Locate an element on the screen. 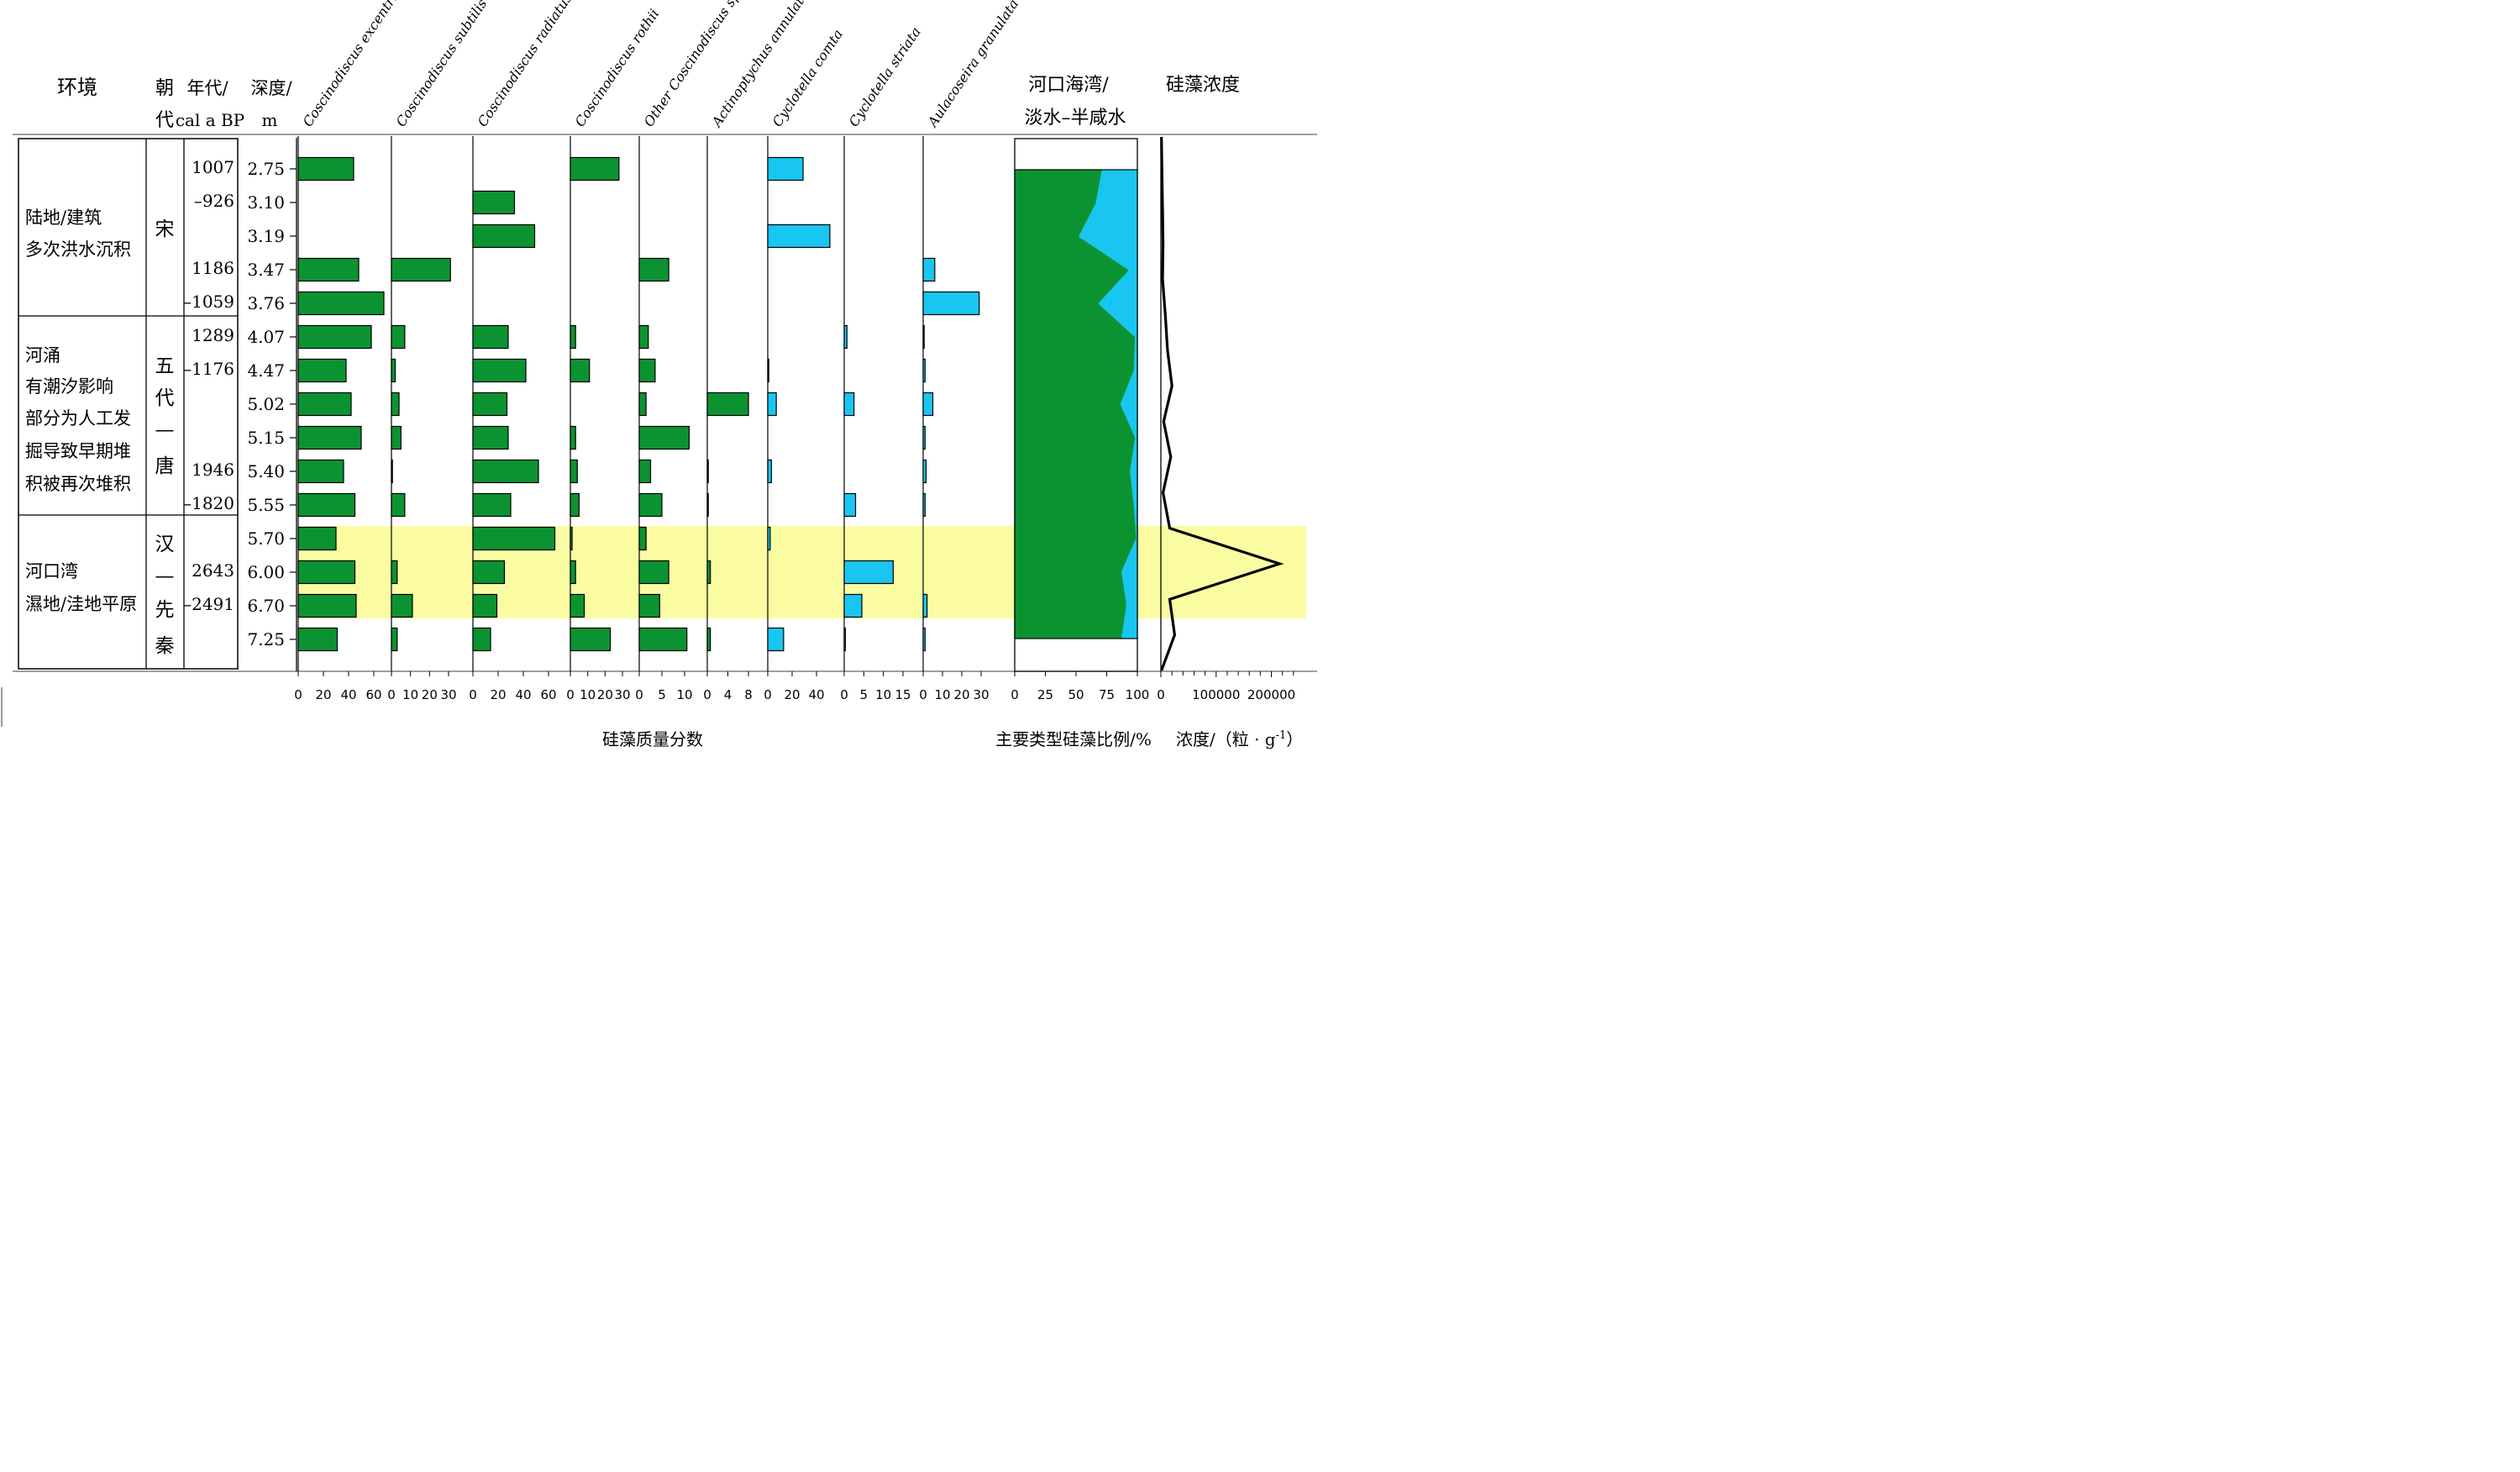 This screenshot has width=2520, height=1472. age-label: 1946 is located at coordinates (213, 470).